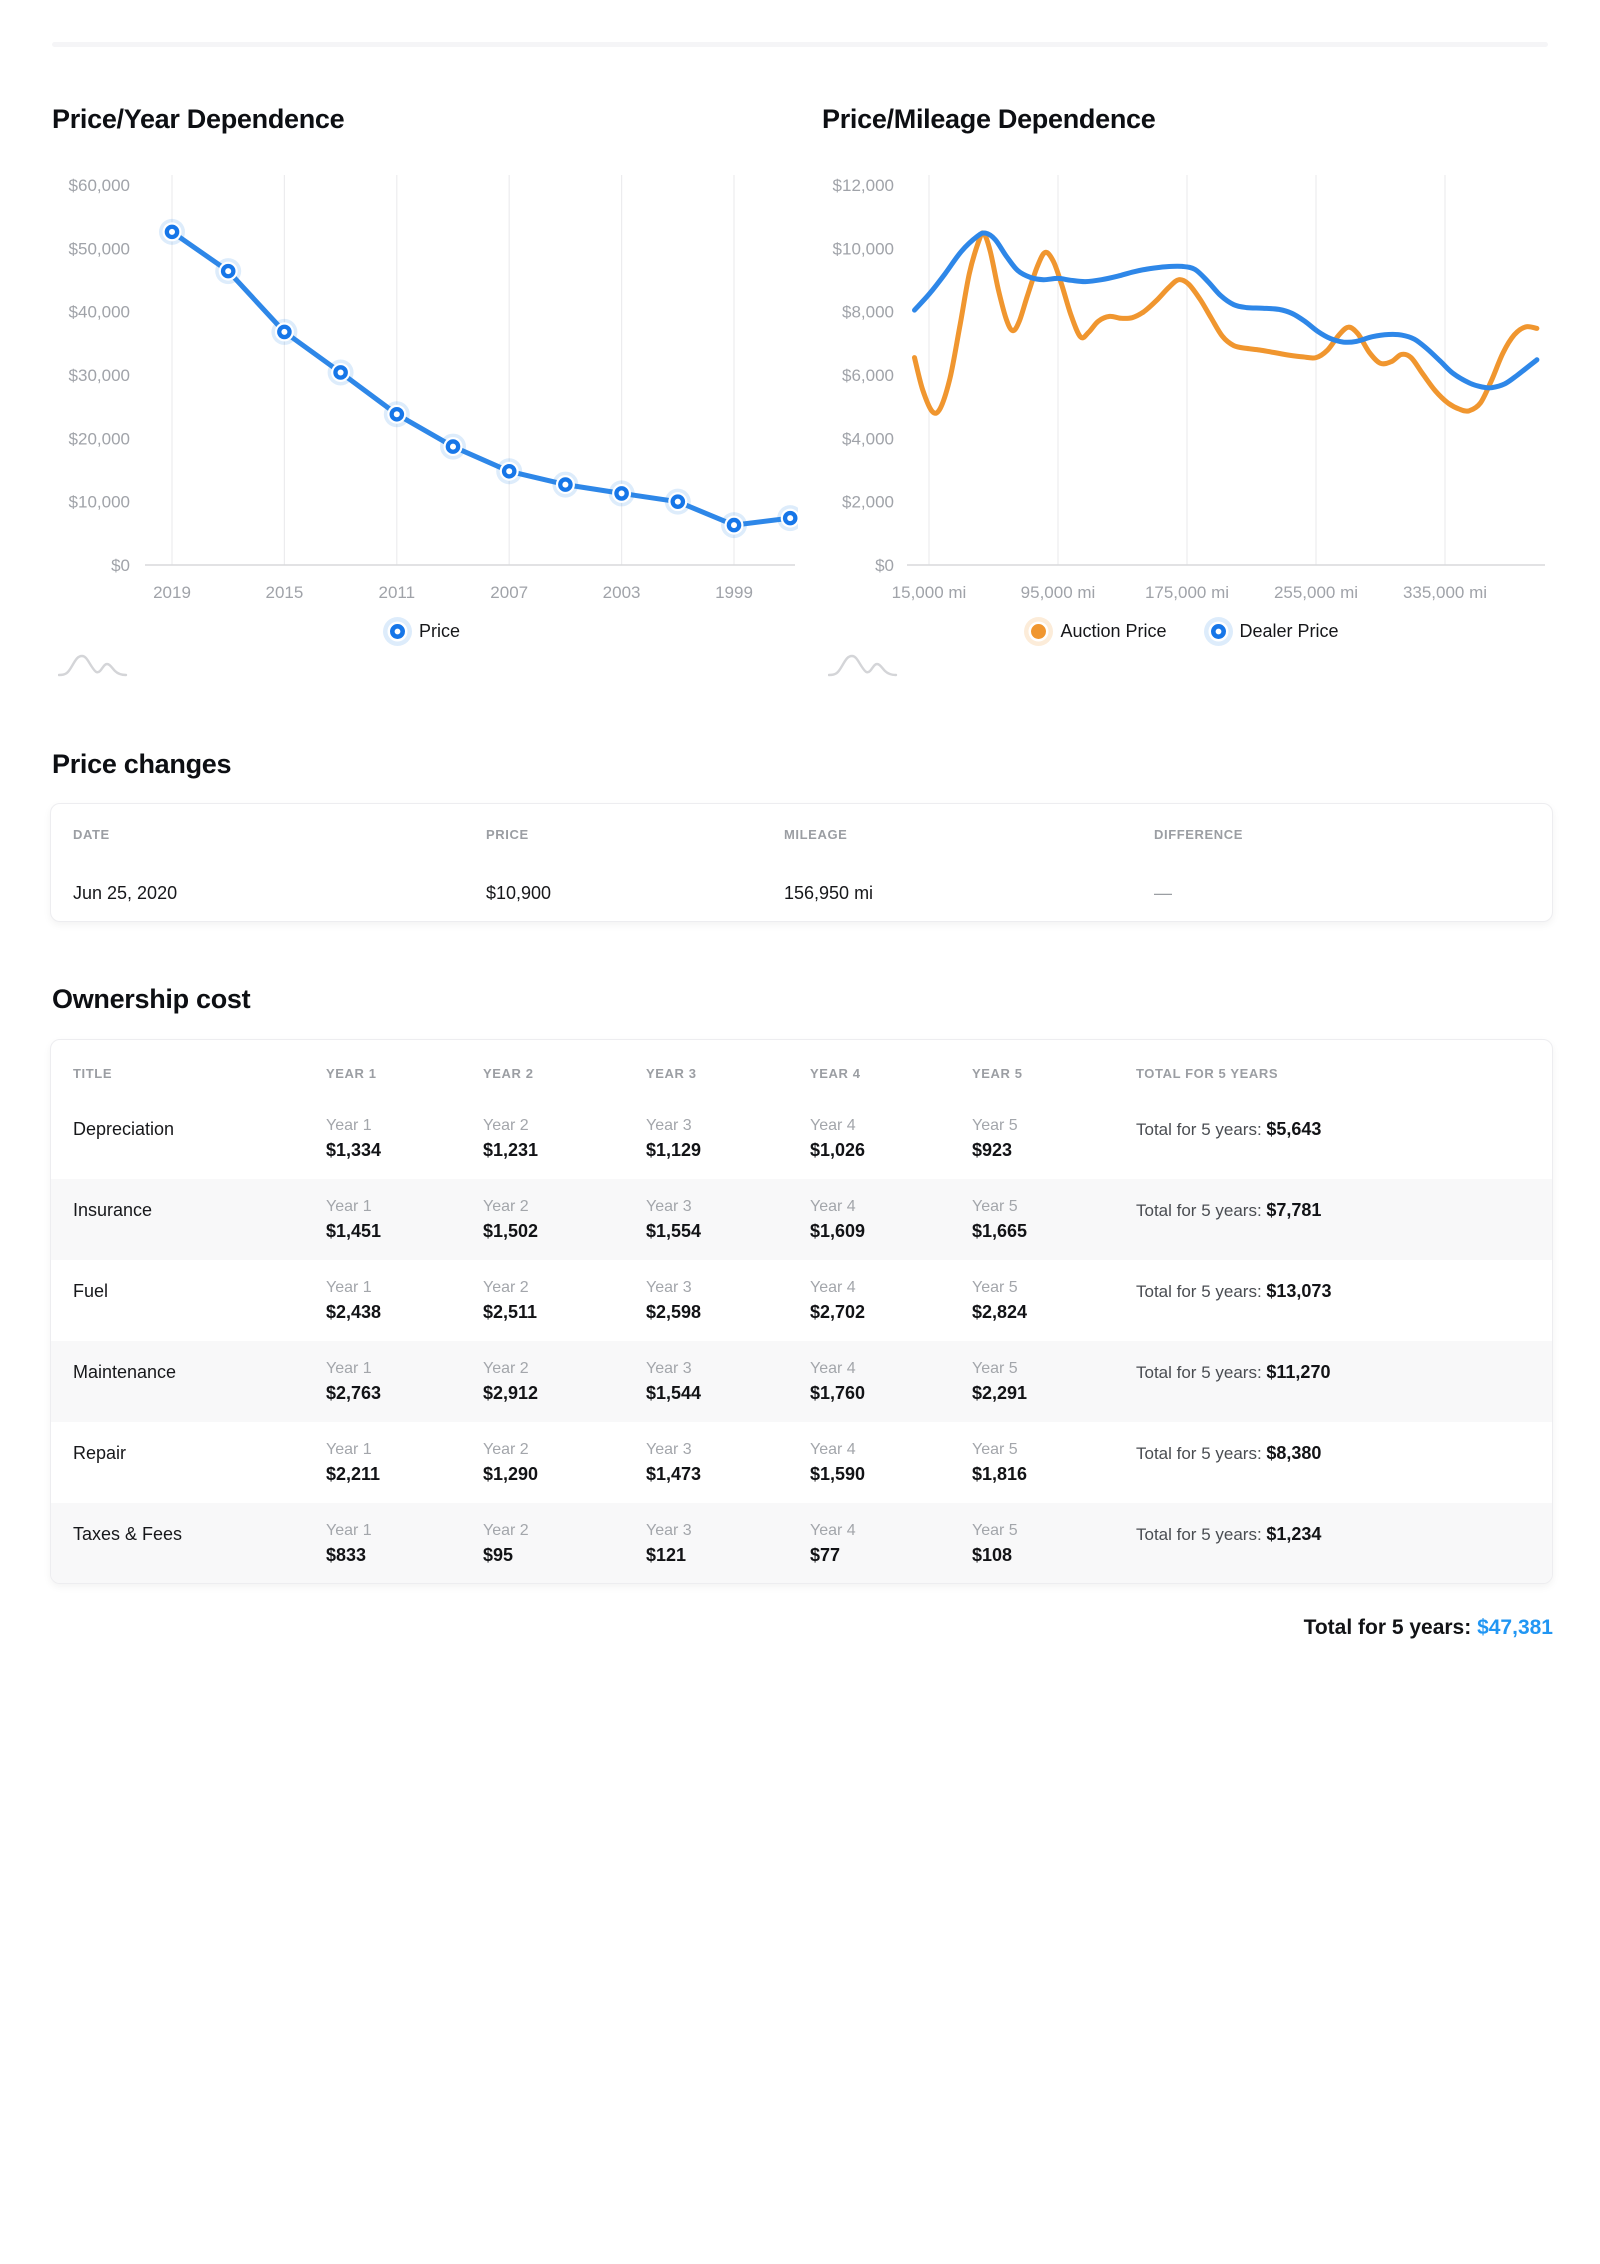 This screenshot has height=2264, width=1600. I want to click on auction-price-line, so click(1226, 323).